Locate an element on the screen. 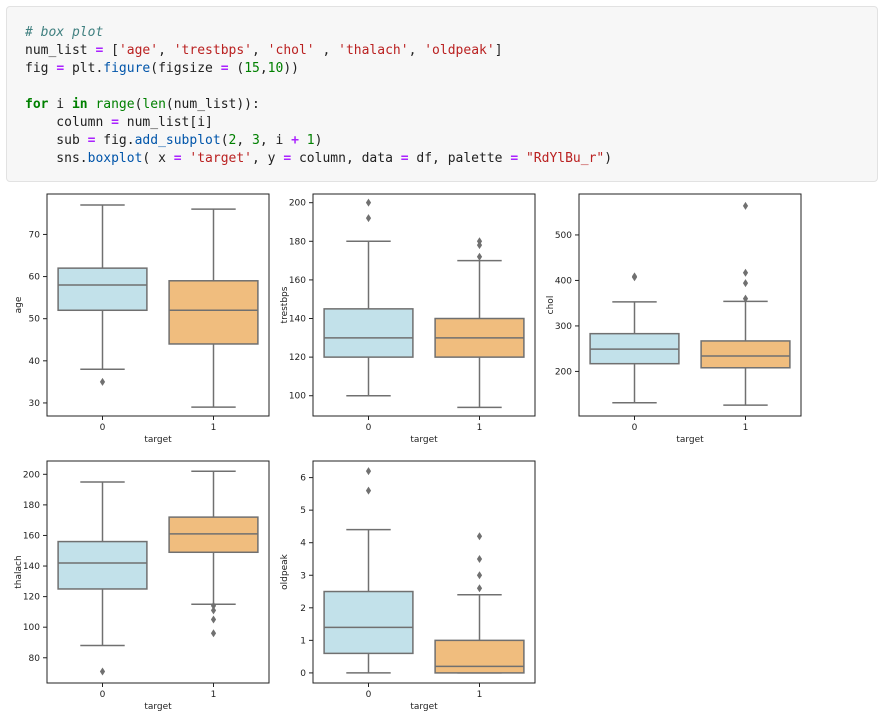 This screenshot has width=885, height=723. code-token: 'trestbps' is located at coordinates (213, 50).